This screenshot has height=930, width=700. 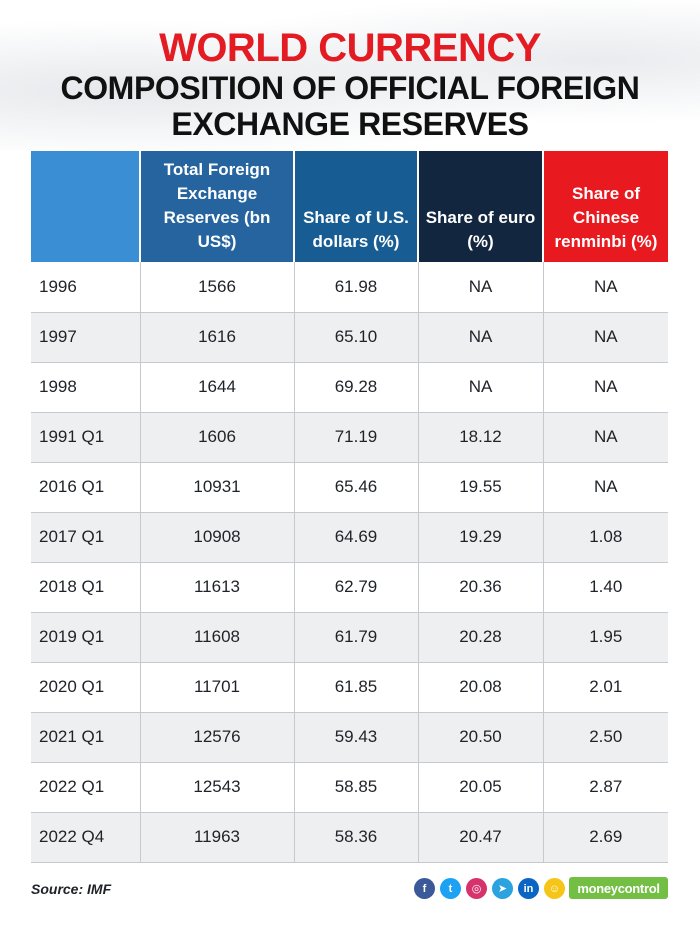 I want to click on table-row: 2016 Q1 10931 65.46 19.55 NA, so click(x=349, y=487).